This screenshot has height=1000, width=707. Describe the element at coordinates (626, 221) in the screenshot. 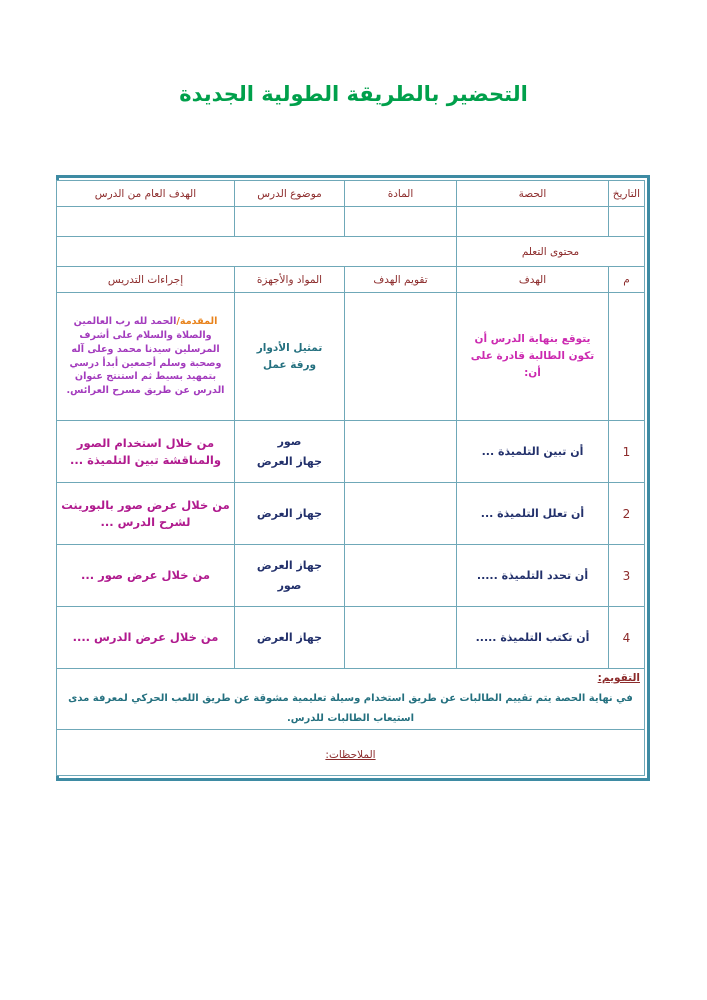

I see `value-date` at that location.